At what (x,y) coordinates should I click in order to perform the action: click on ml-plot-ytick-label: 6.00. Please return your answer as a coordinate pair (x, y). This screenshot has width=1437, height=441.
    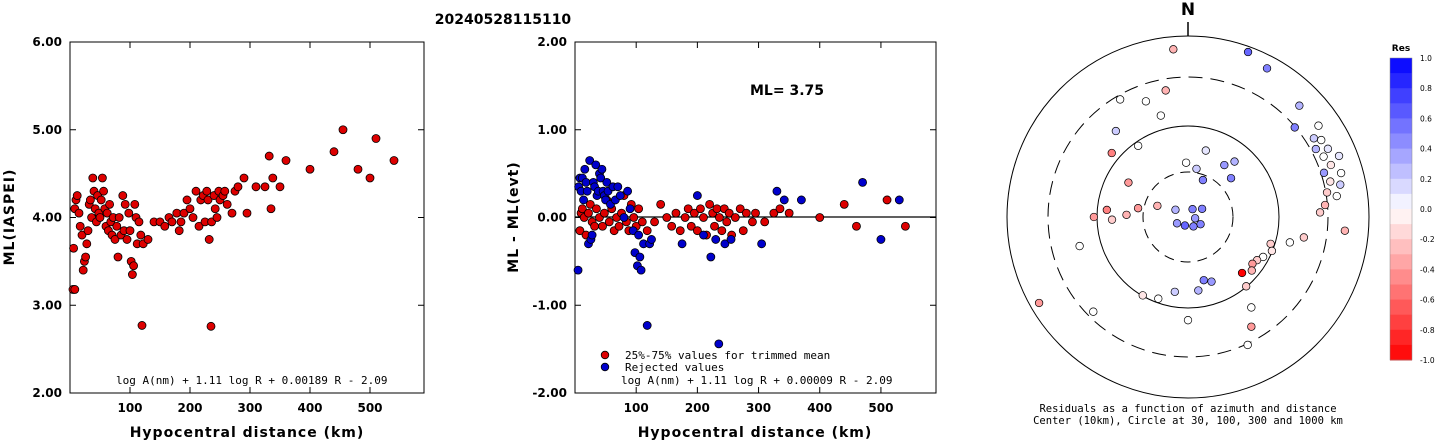
    Looking at the image, I should click on (47, 42).